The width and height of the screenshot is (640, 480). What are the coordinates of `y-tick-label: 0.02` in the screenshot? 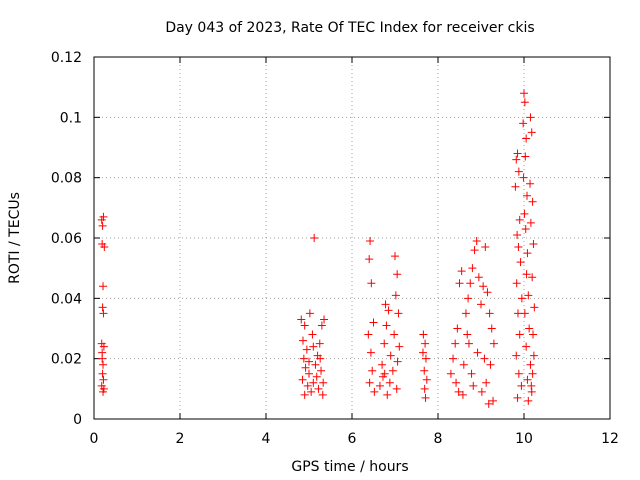 It's located at (66, 360).